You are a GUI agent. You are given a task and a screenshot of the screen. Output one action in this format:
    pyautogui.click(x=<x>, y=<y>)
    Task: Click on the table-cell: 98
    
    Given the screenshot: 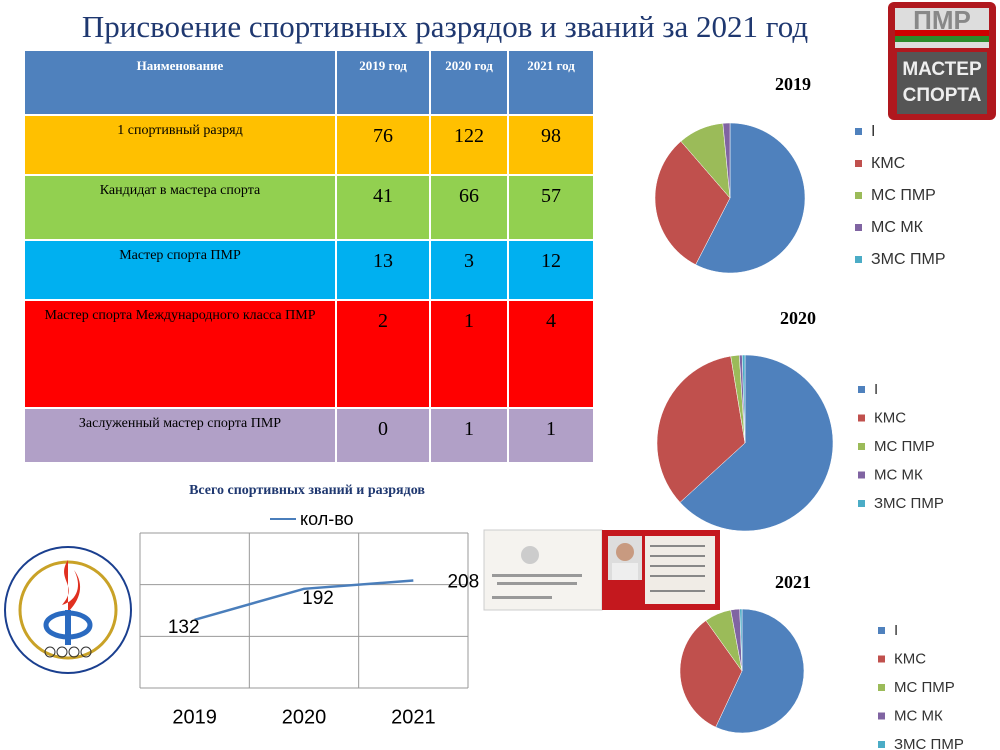 What is the action you would take?
    pyautogui.click(x=551, y=145)
    